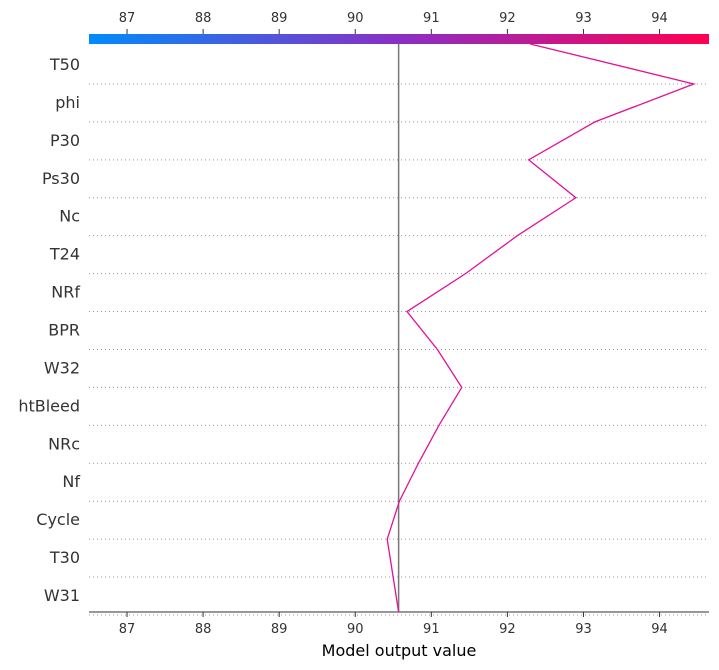 The height and width of the screenshot is (670, 719). What do you see at coordinates (355, 629) in the screenshot?
I see `x-tick-label-bottom: 90` at bounding box center [355, 629].